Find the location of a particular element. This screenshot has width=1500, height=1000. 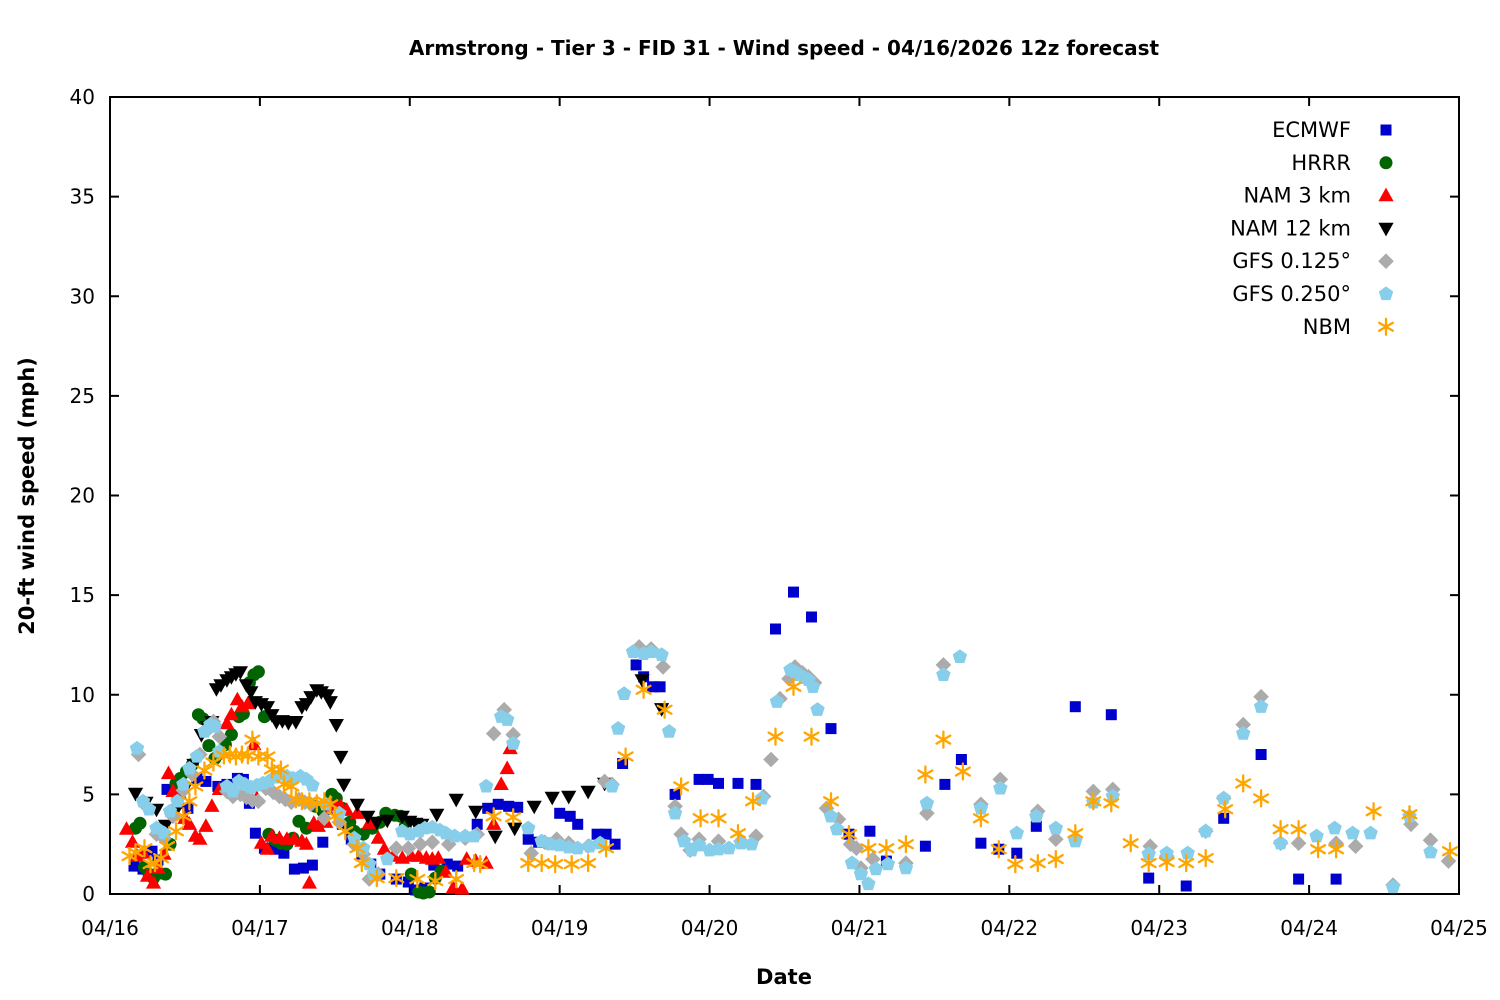

legend-label: ECMWF is located at coordinates (1311, 130).